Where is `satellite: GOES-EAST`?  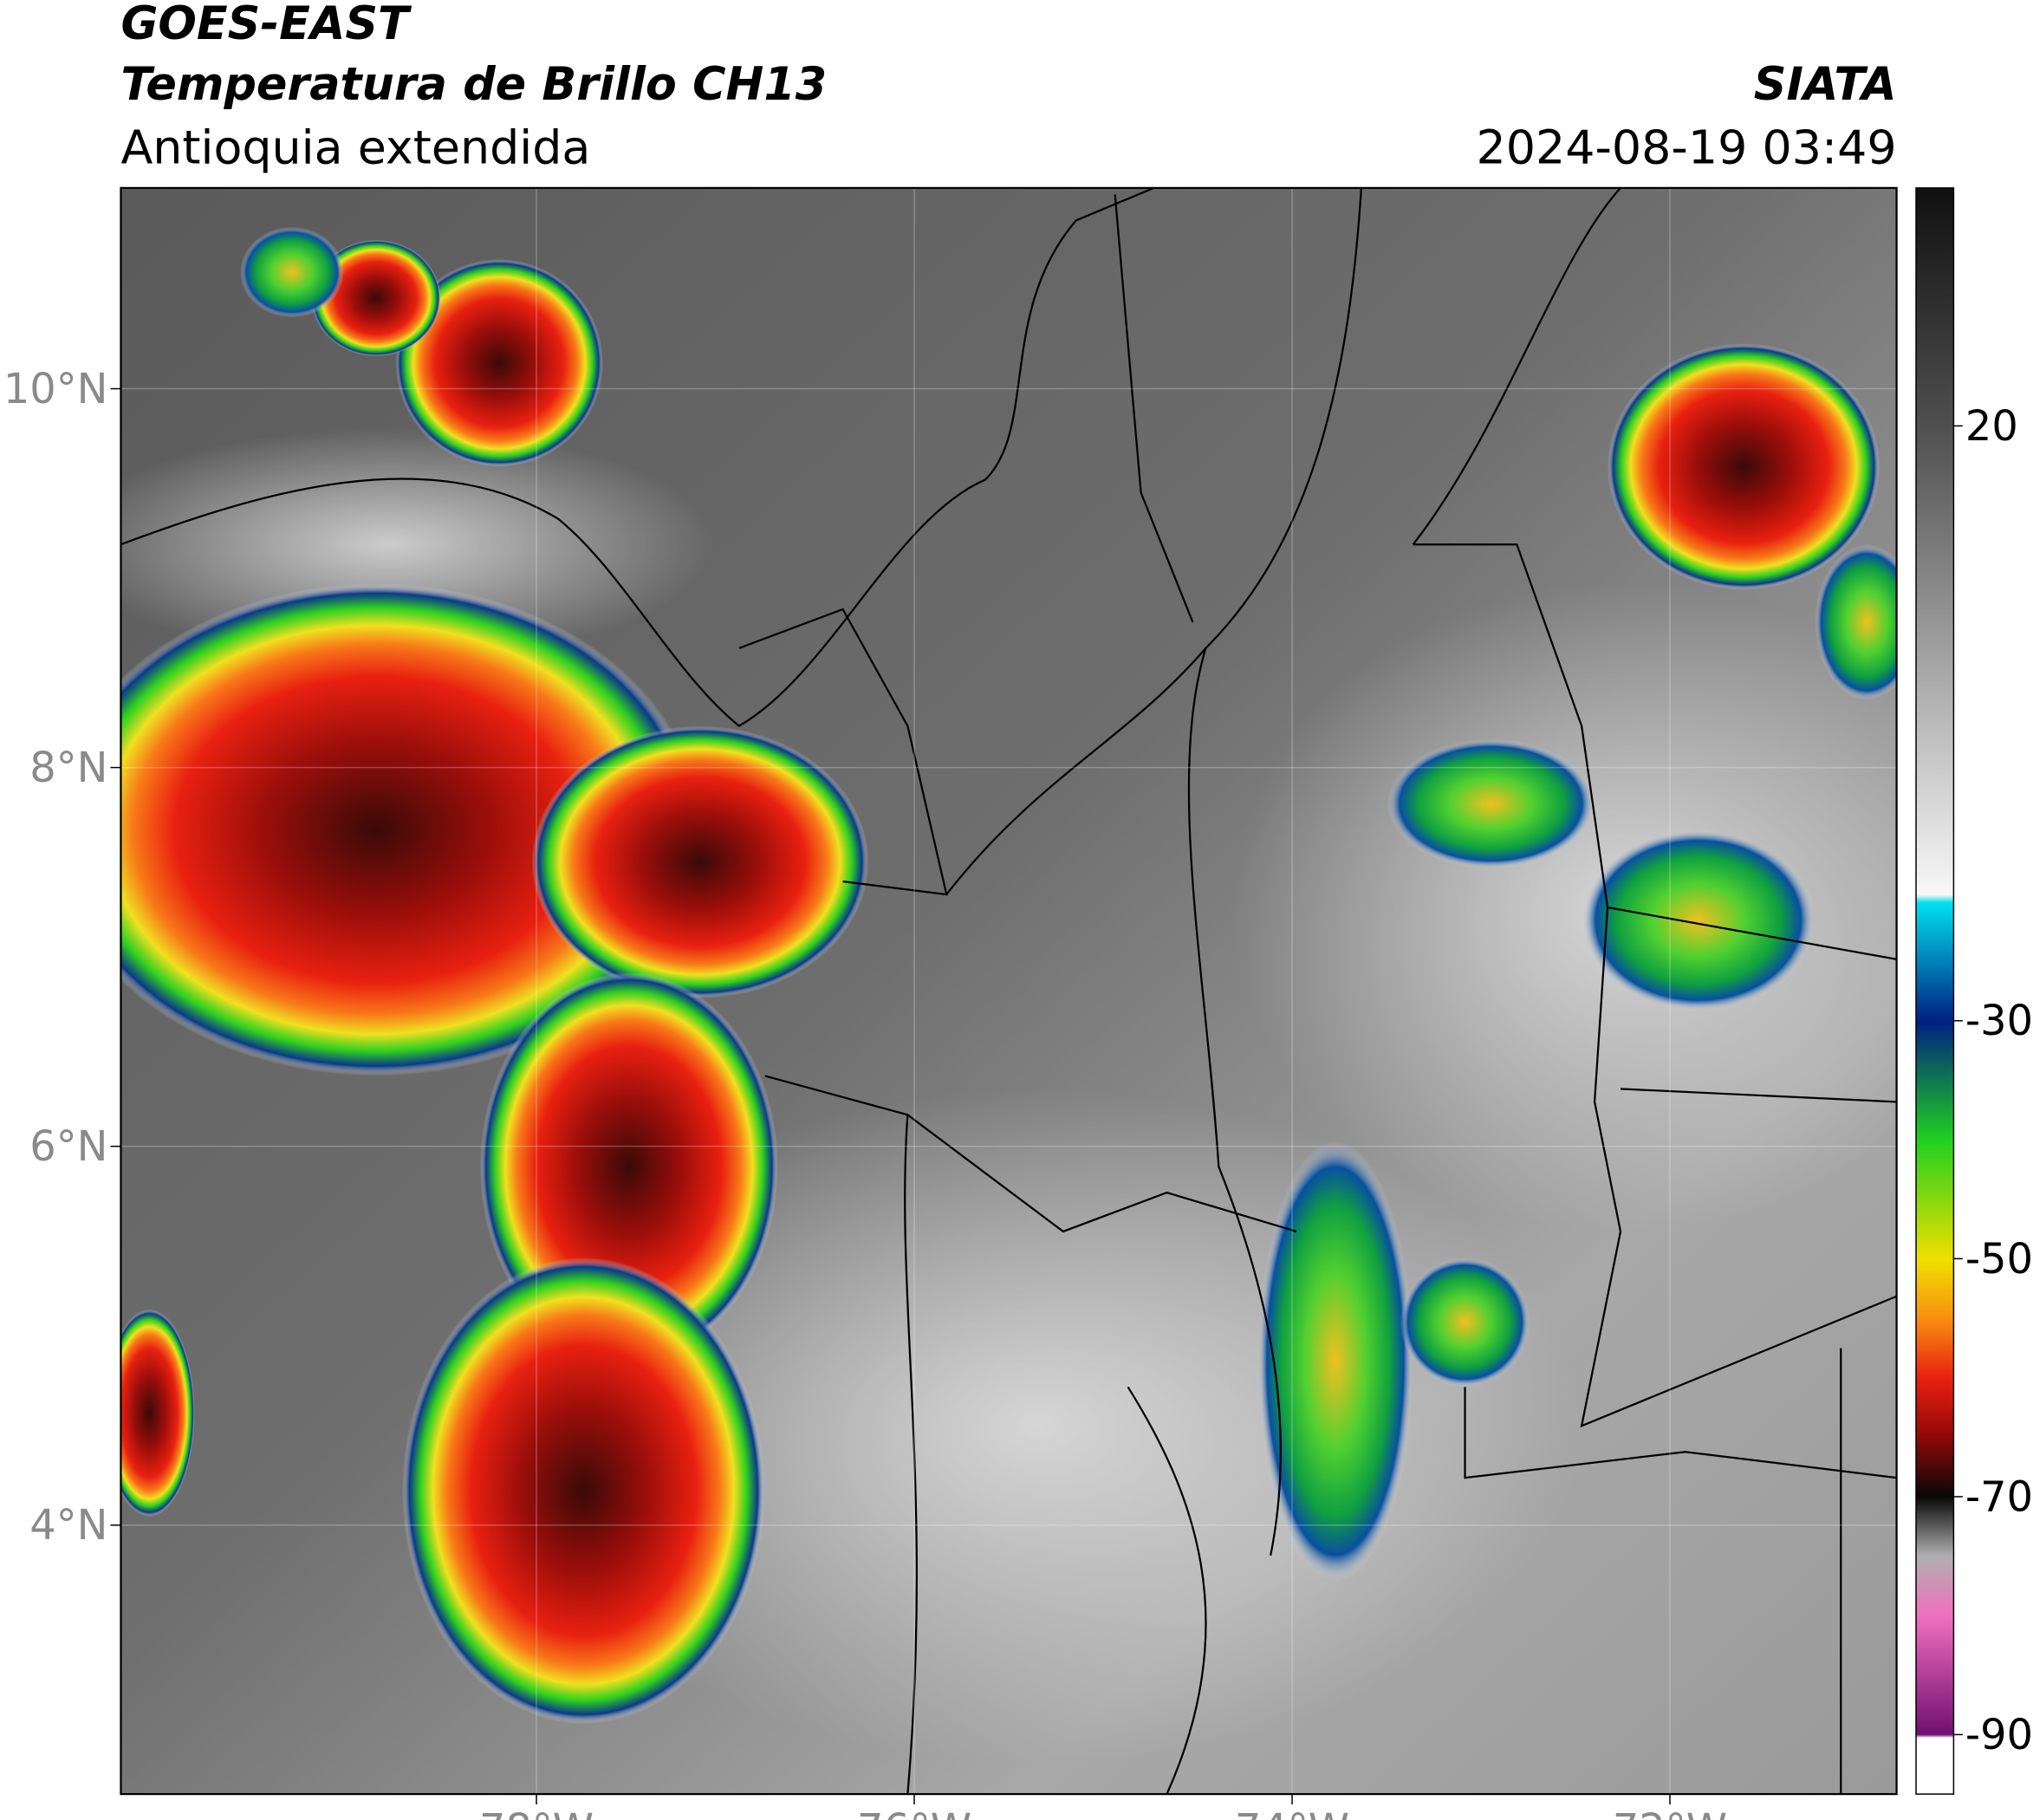
satellite: GOES-EAST is located at coordinates (266, 25).